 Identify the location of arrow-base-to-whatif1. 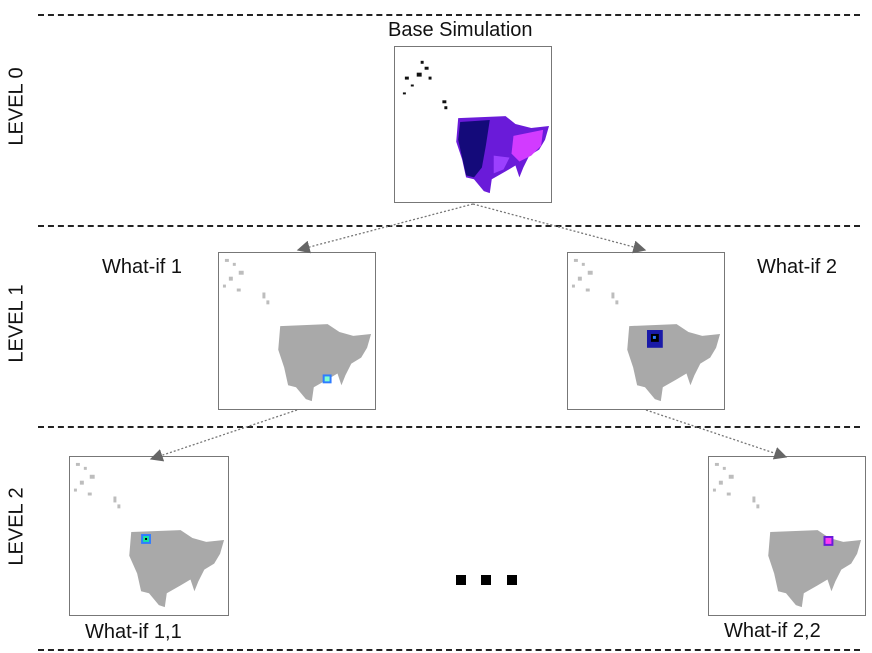
(385, 228).